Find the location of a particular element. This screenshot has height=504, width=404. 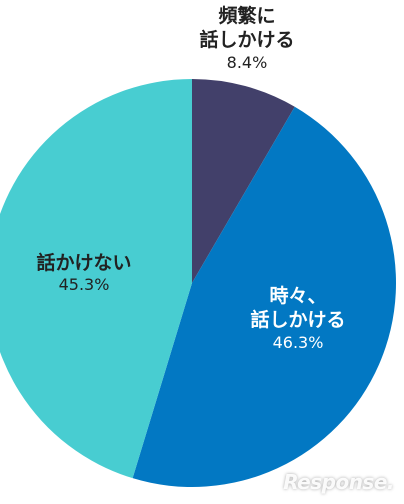

slice-name-sometimes: 時々、 話しかける is located at coordinates (298, 308).